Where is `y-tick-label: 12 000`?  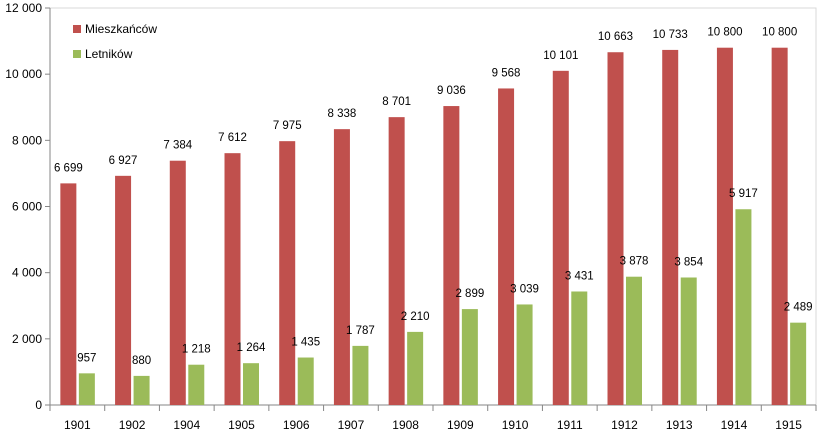
y-tick-label: 12 000 is located at coordinates (23, 8).